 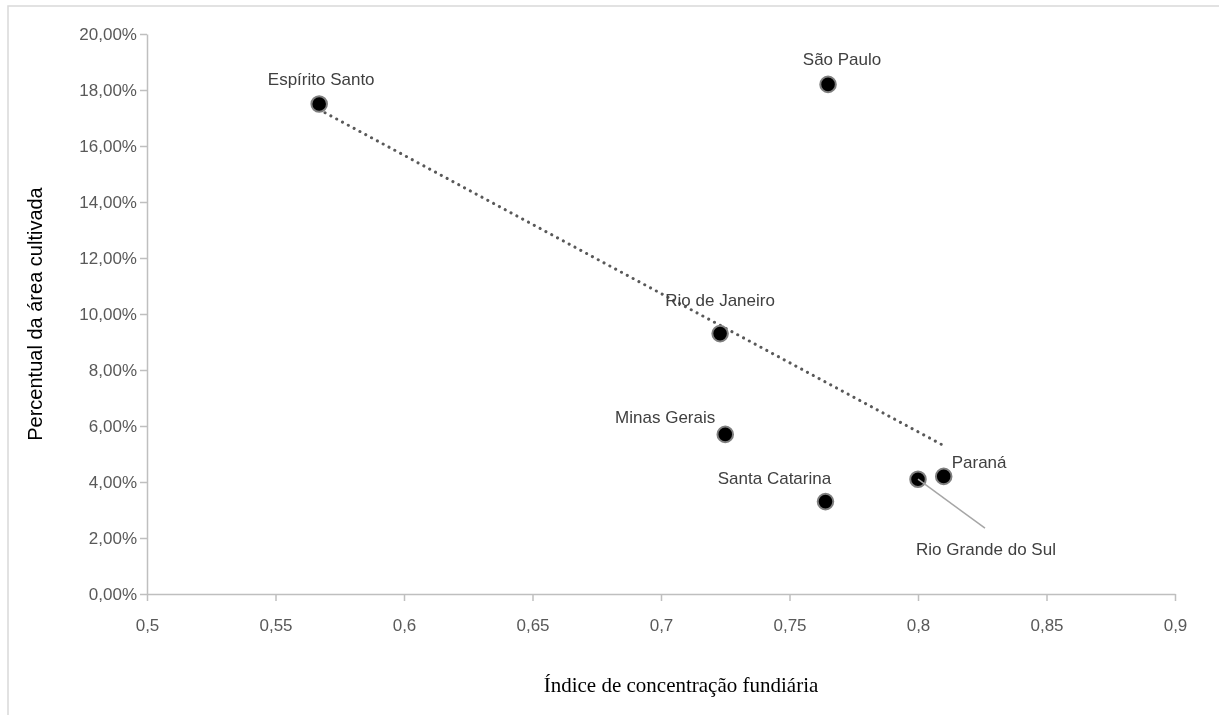 I want to click on y-tick-label: 16,00%, so click(x=108, y=146).